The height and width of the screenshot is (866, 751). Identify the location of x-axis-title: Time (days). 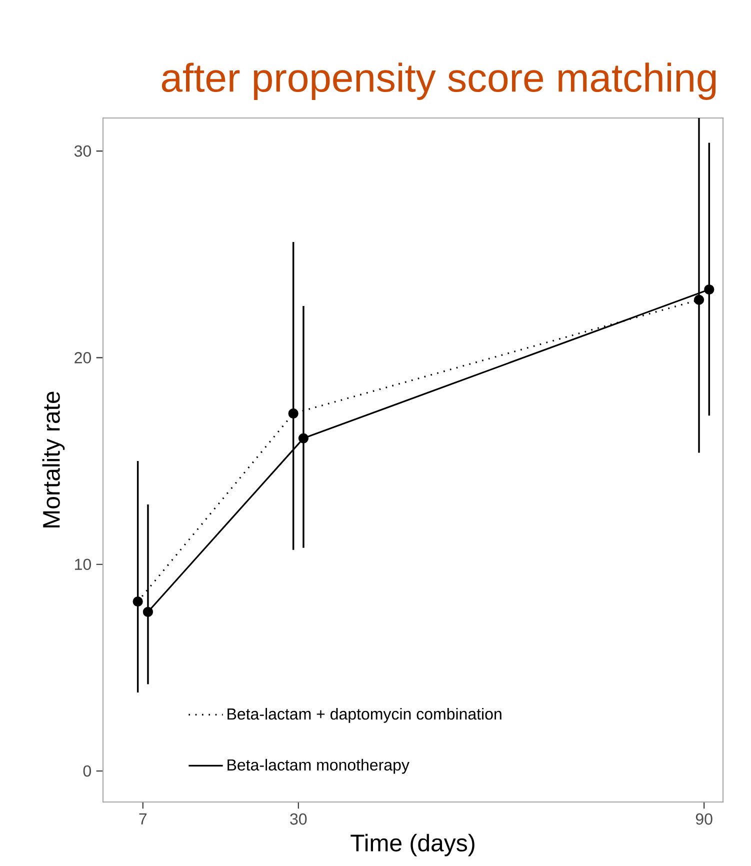
(412, 845).